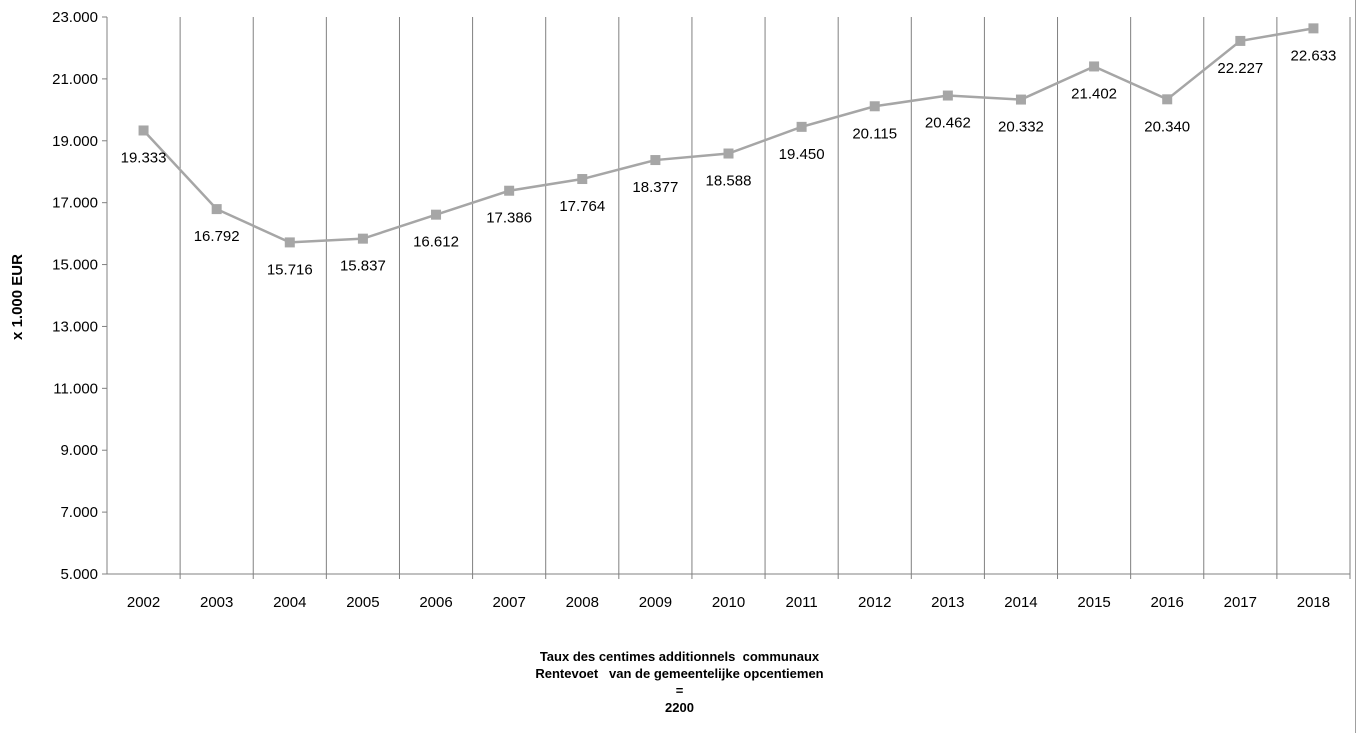  What do you see at coordinates (655, 187) in the screenshot?
I see `data-label: 18.377` at bounding box center [655, 187].